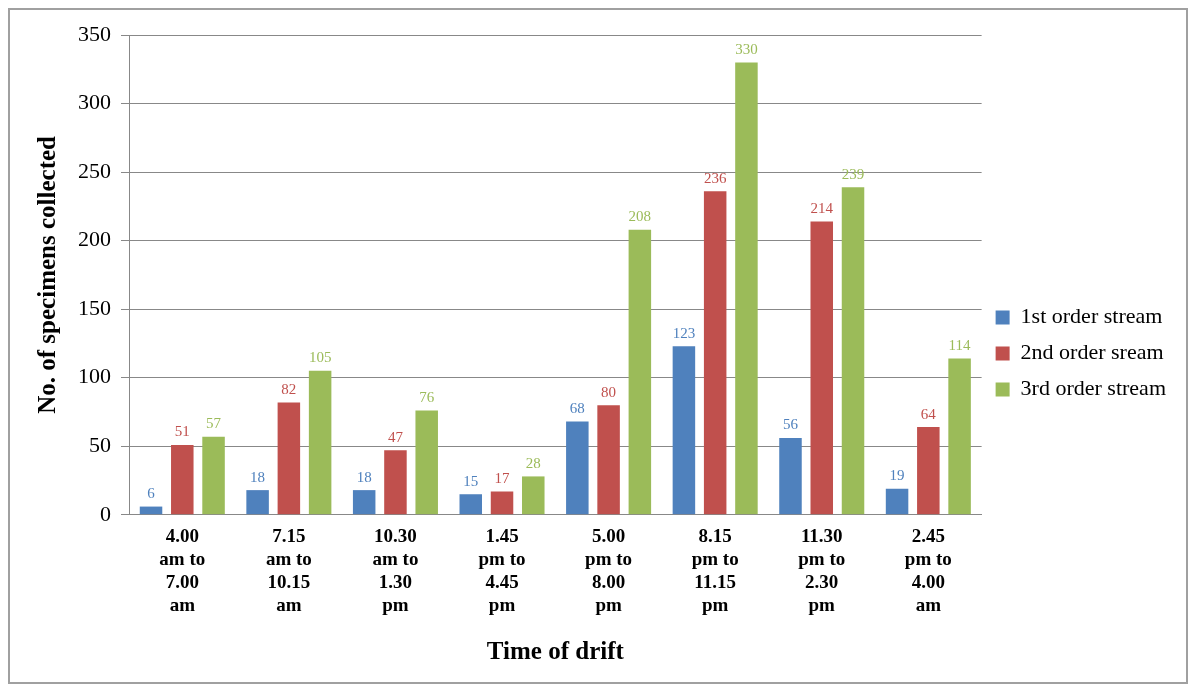 Image resolution: width=1199 pixels, height=695 pixels. I want to click on y-tick-label: 50, so click(100, 445).